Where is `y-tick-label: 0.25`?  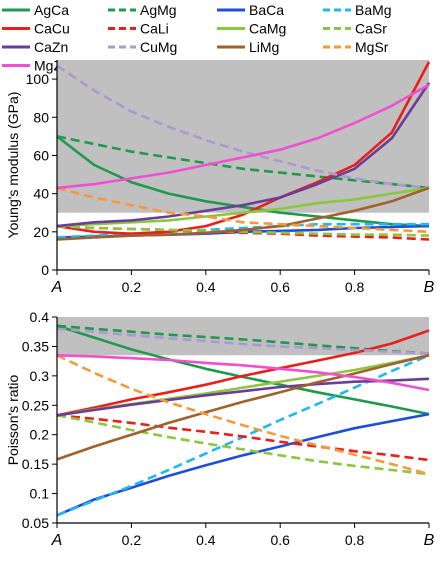
y-tick-label: 0.25 is located at coordinates (35, 405).